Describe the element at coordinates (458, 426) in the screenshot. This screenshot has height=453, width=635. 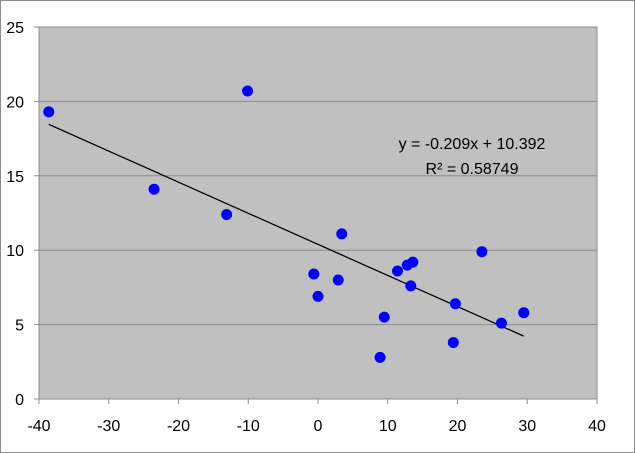
I see `x-tick-label-6: 20` at that location.